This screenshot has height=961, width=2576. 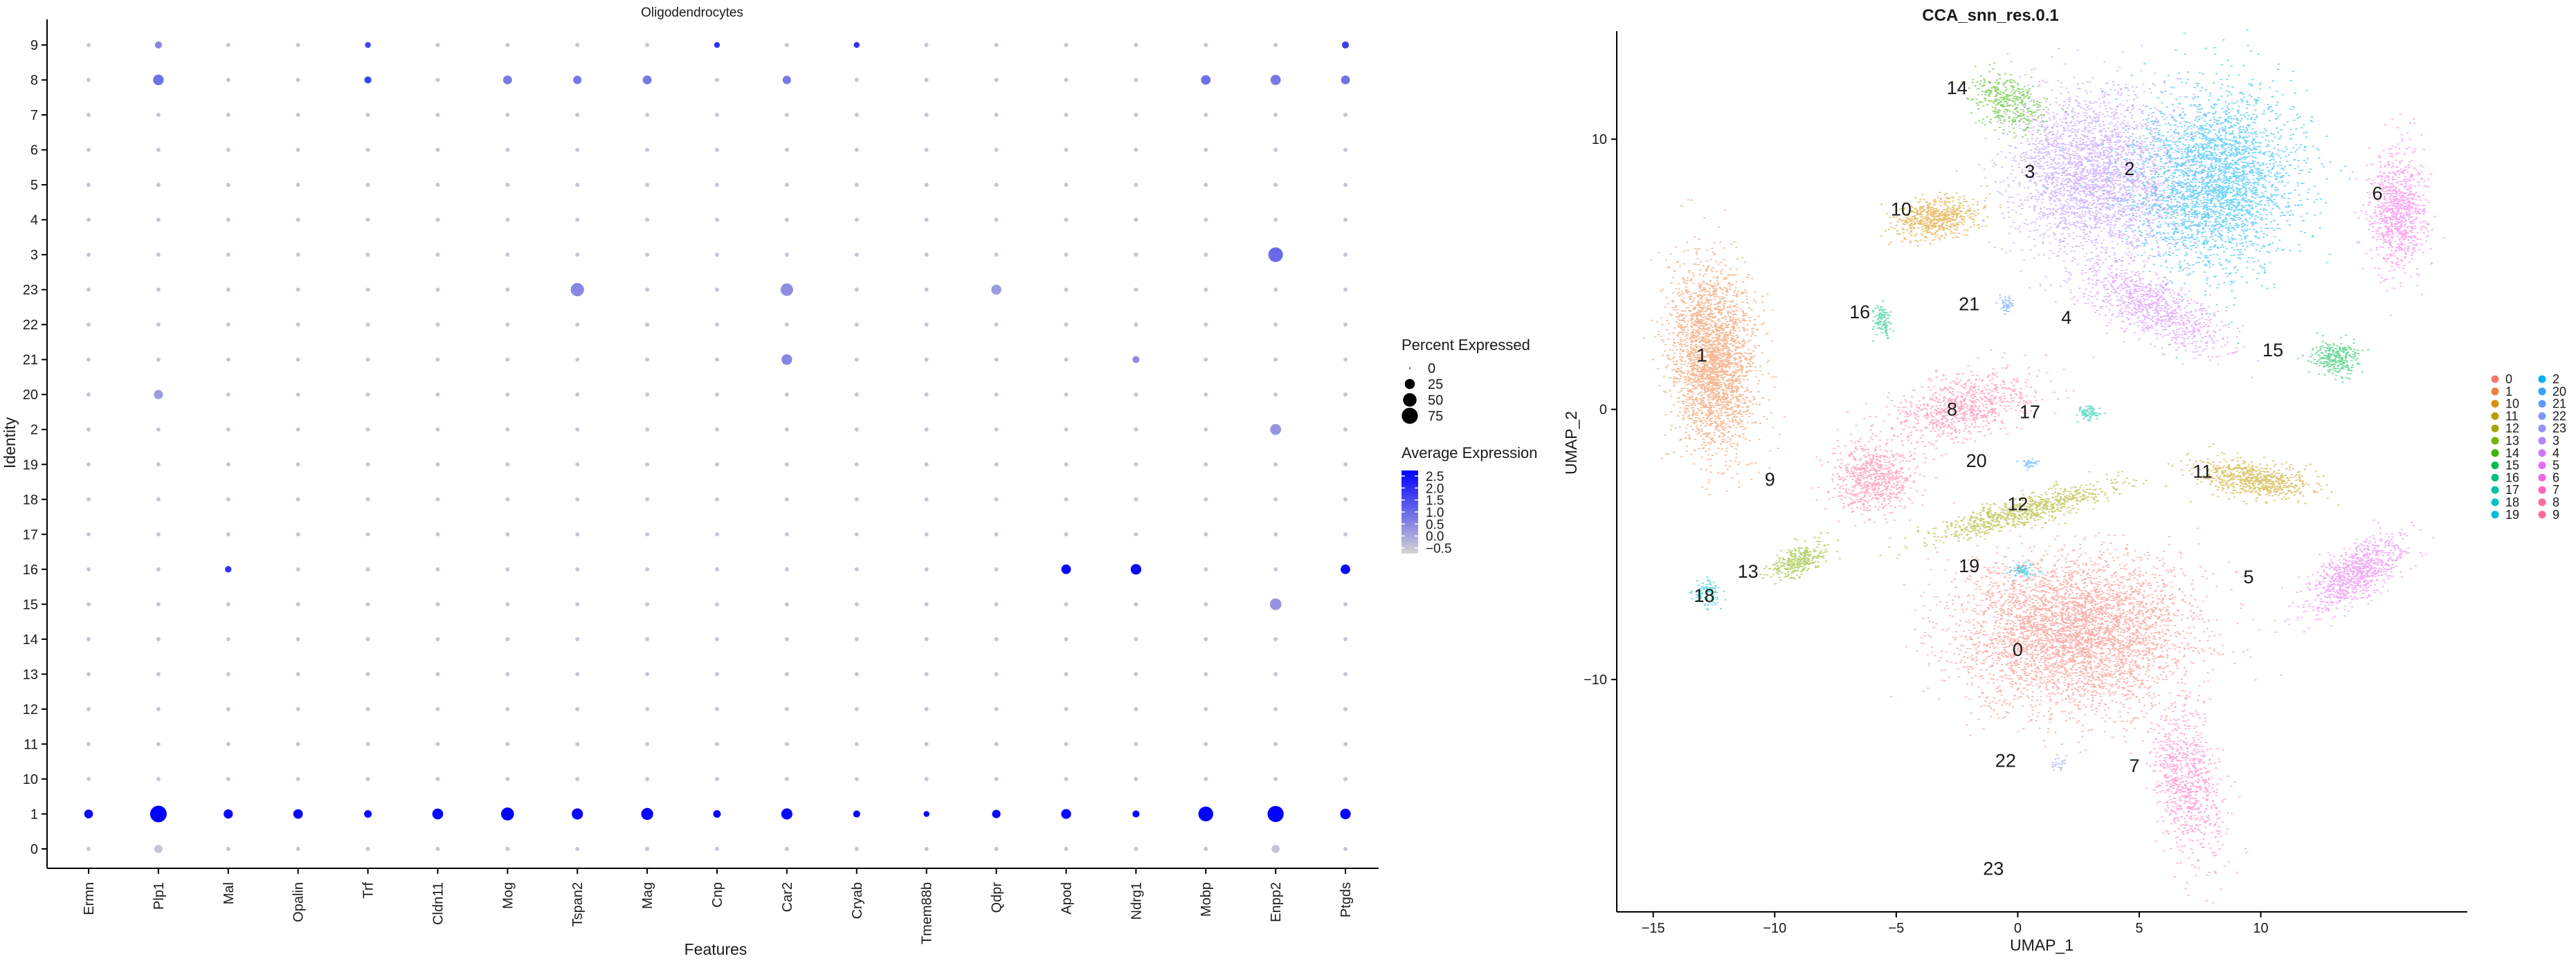 What do you see at coordinates (34, 430) in the screenshot?
I see `y-tick-label: 2` at bounding box center [34, 430].